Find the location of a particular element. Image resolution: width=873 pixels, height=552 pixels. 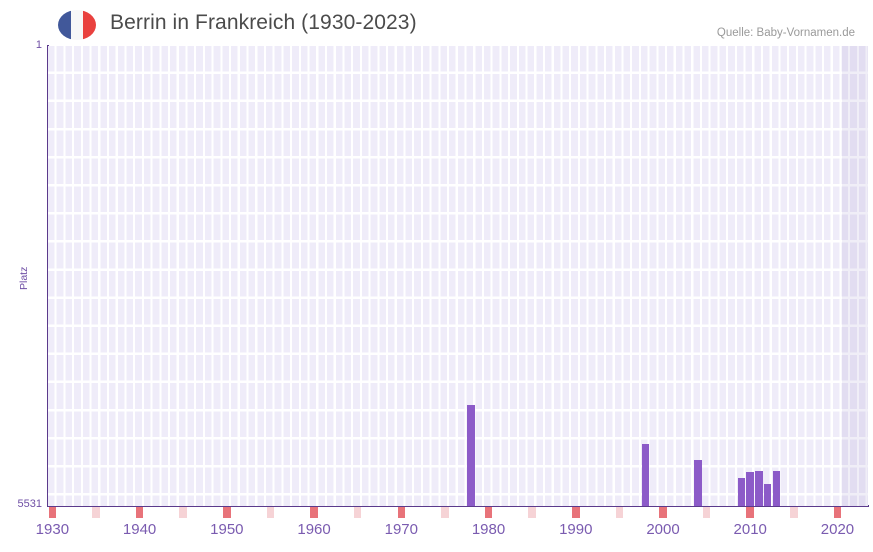

france-flag-icon is located at coordinates (77, 25).